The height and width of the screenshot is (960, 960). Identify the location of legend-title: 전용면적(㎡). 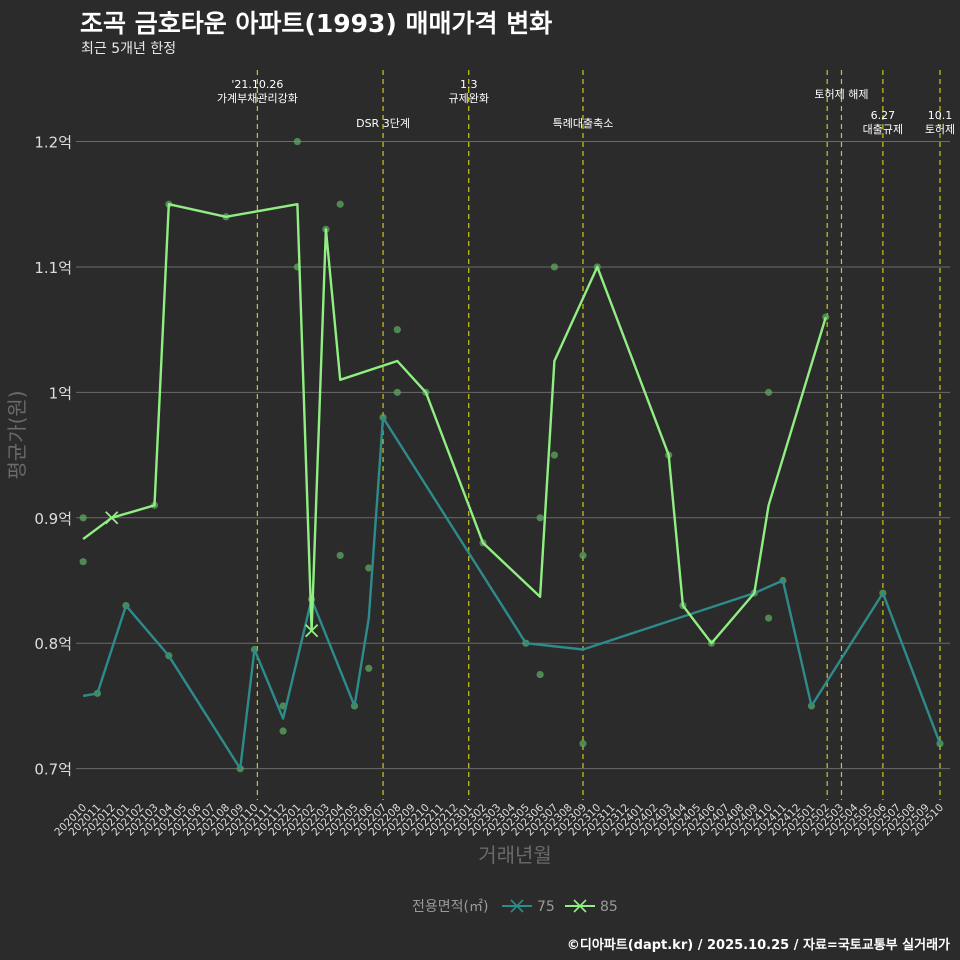
(450, 907).